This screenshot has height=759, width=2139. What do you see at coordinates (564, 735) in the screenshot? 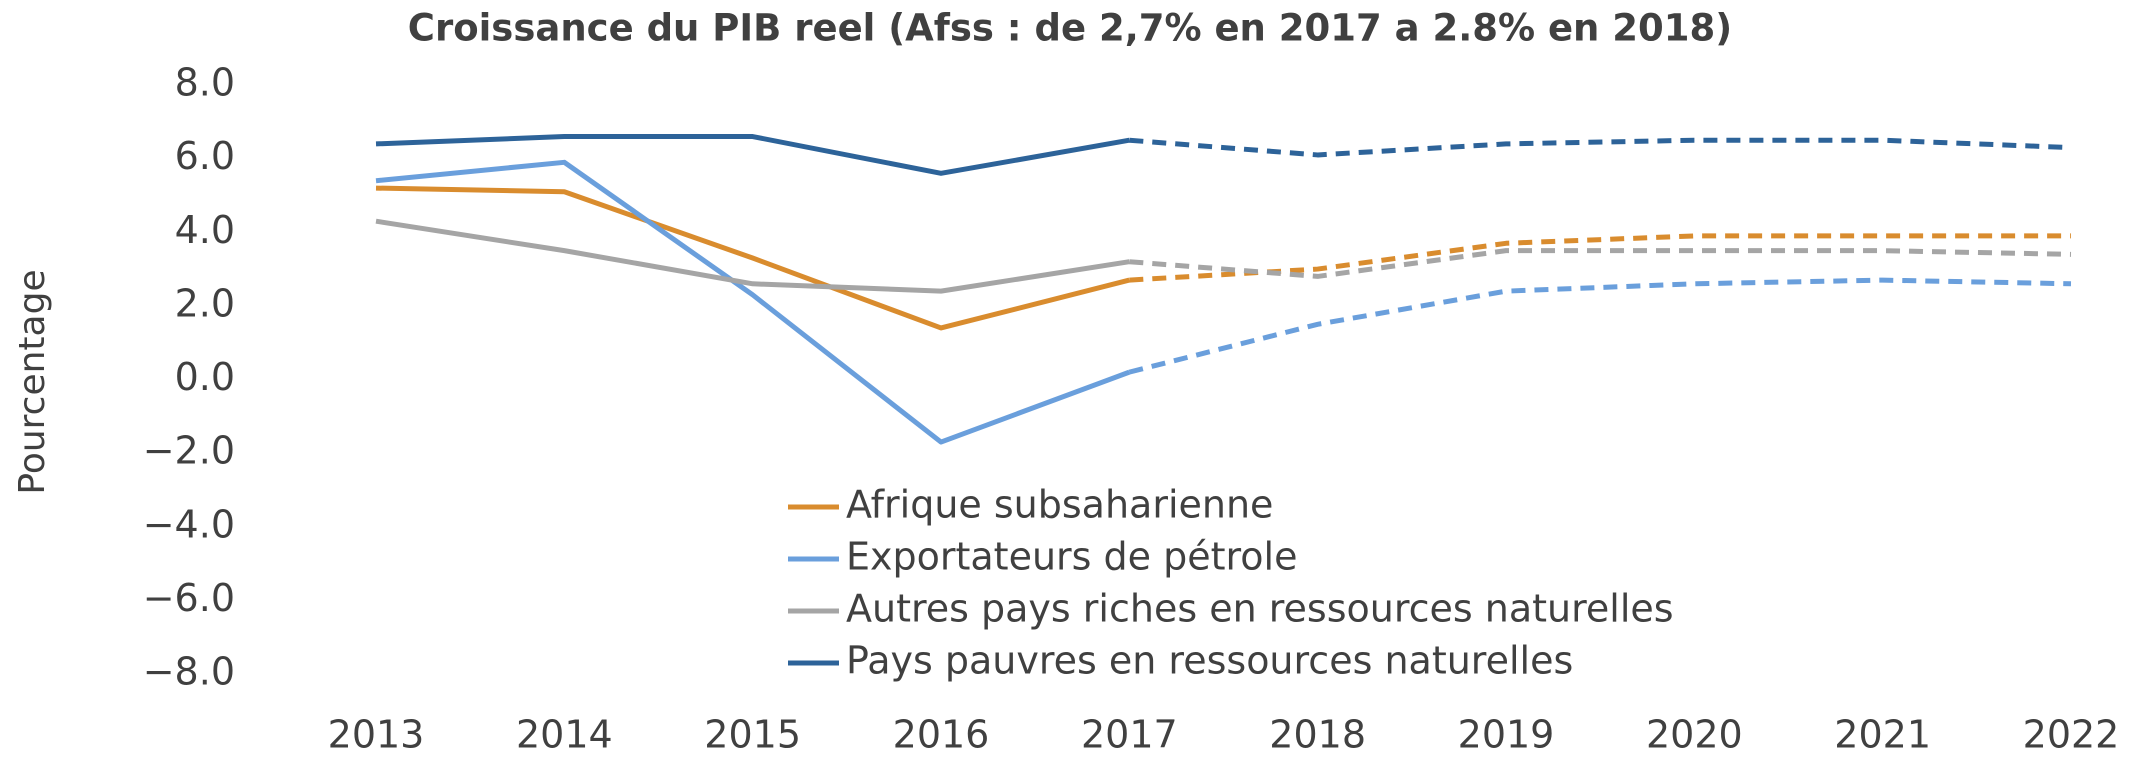
I see `x-tick-label: 2014` at bounding box center [564, 735].